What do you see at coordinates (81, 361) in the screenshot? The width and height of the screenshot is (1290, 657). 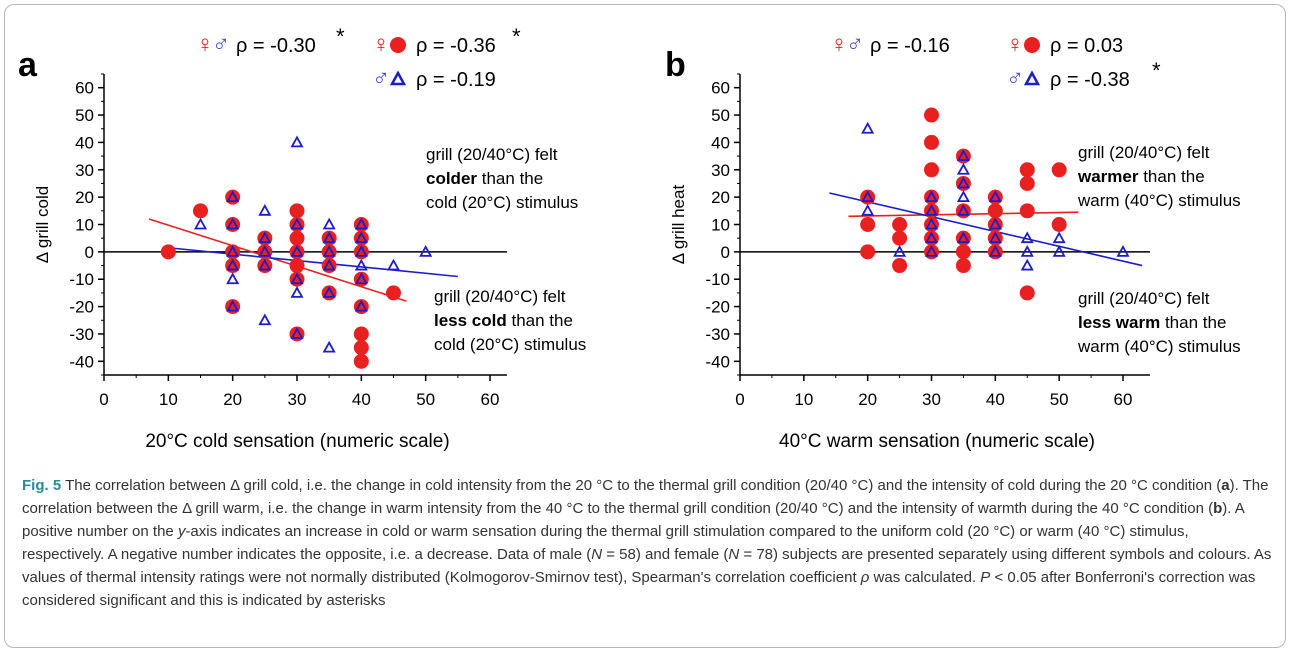 I see `y-tick-label: -40` at bounding box center [81, 361].